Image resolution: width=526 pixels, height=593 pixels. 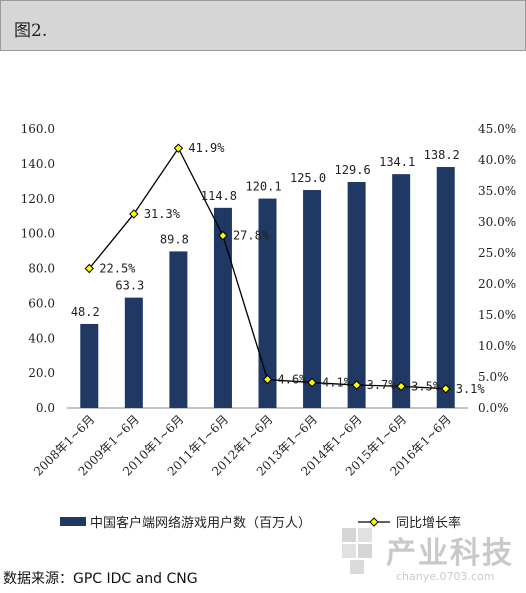 I want to click on legend-line-label: 同比增长率, so click(x=428, y=523).